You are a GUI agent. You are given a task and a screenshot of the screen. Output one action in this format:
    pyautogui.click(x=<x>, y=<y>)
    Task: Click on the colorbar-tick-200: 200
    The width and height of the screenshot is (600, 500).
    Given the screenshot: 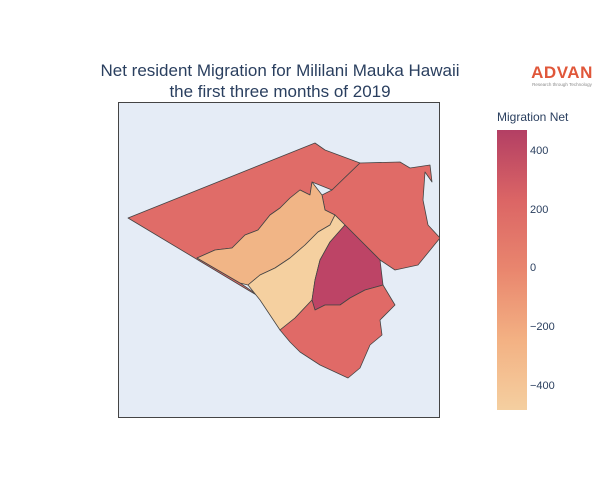 What is the action you would take?
    pyautogui.click(x=539, y=210)
    